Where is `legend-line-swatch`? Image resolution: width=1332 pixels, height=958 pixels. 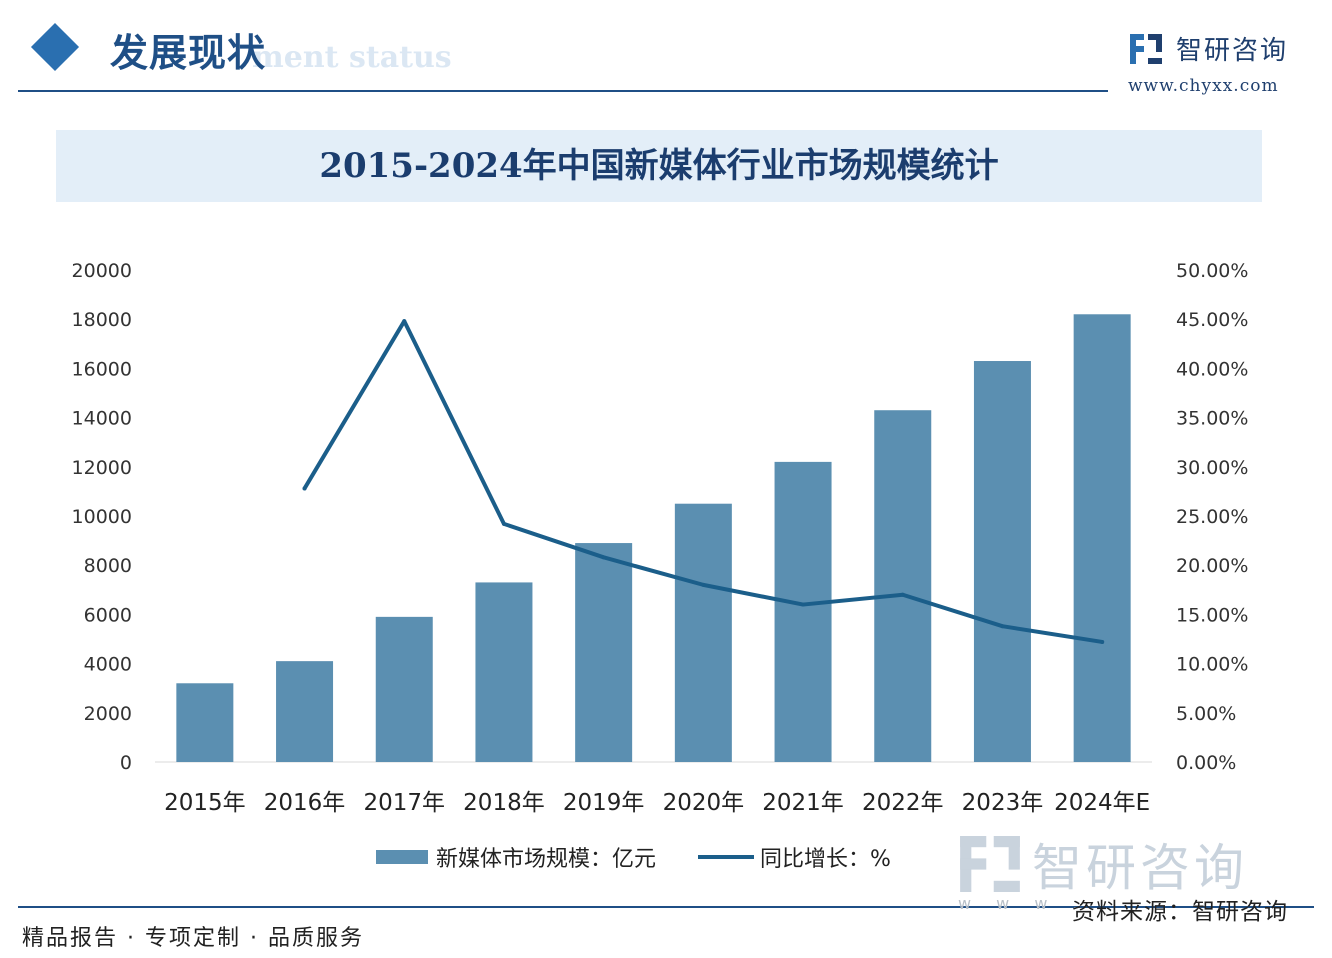
legend-line-swatch is located at coordinates (726, 857).